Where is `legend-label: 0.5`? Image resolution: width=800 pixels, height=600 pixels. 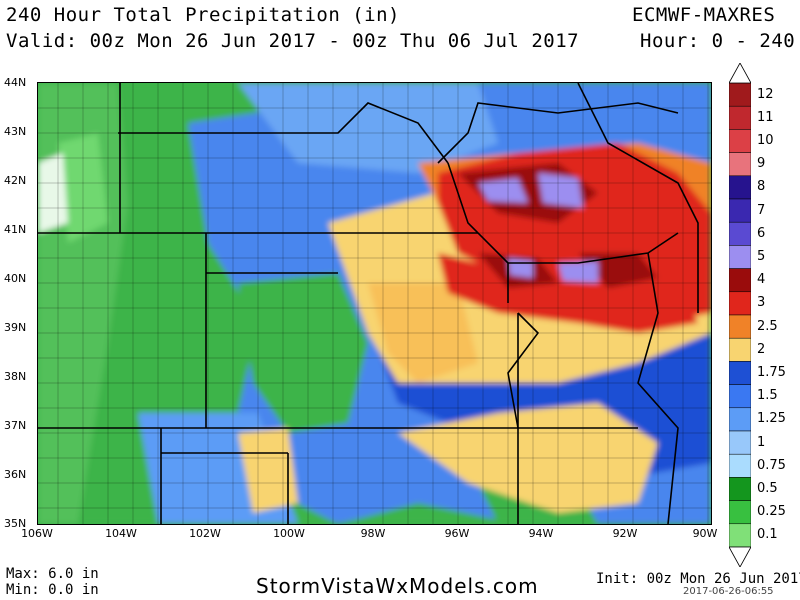
legend-label: 0.5 is located at coordinates (767, 488).